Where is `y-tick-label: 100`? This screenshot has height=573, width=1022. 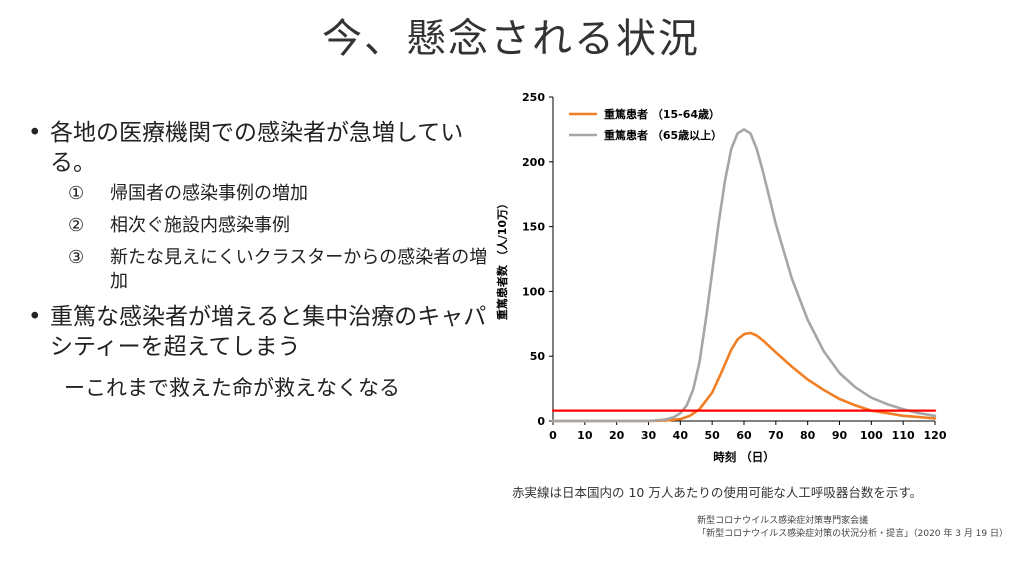
y-tick-label: 100 is located at coordinates (533, 291).